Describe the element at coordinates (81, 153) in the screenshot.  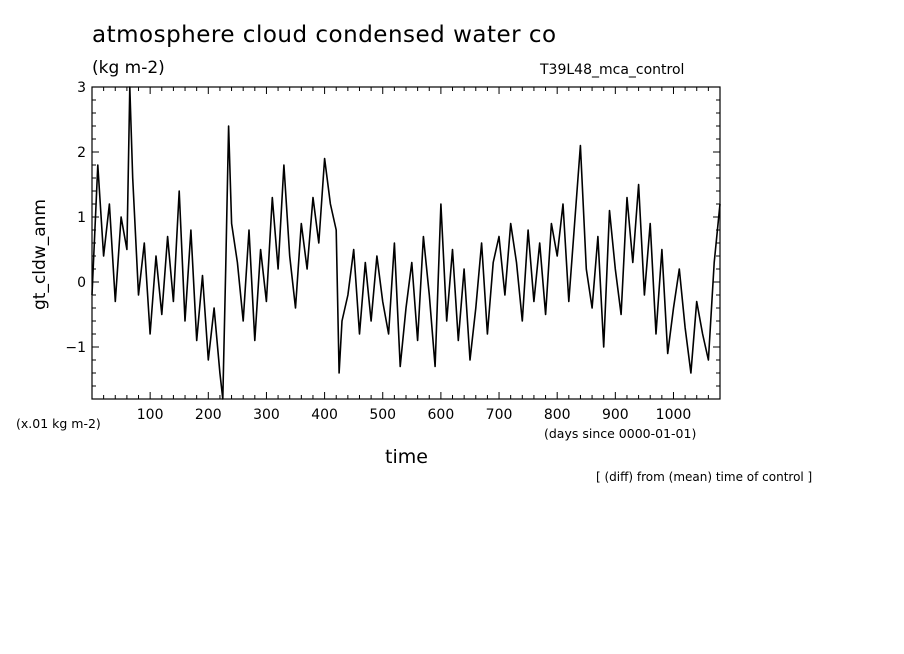
I see `y-tick-label: 2` at that location.